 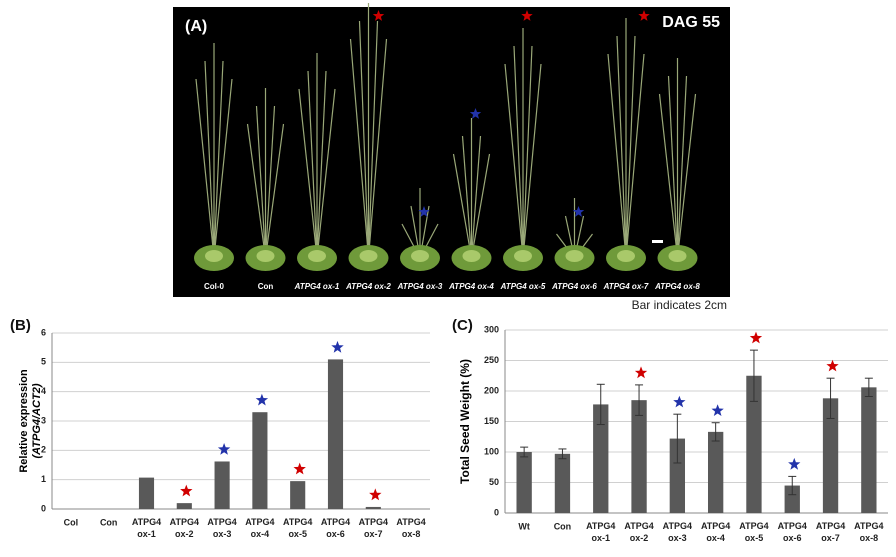 I want to click on y-axis-label-sub: (ATPG4/ACT2), so click(x=37, y=420).